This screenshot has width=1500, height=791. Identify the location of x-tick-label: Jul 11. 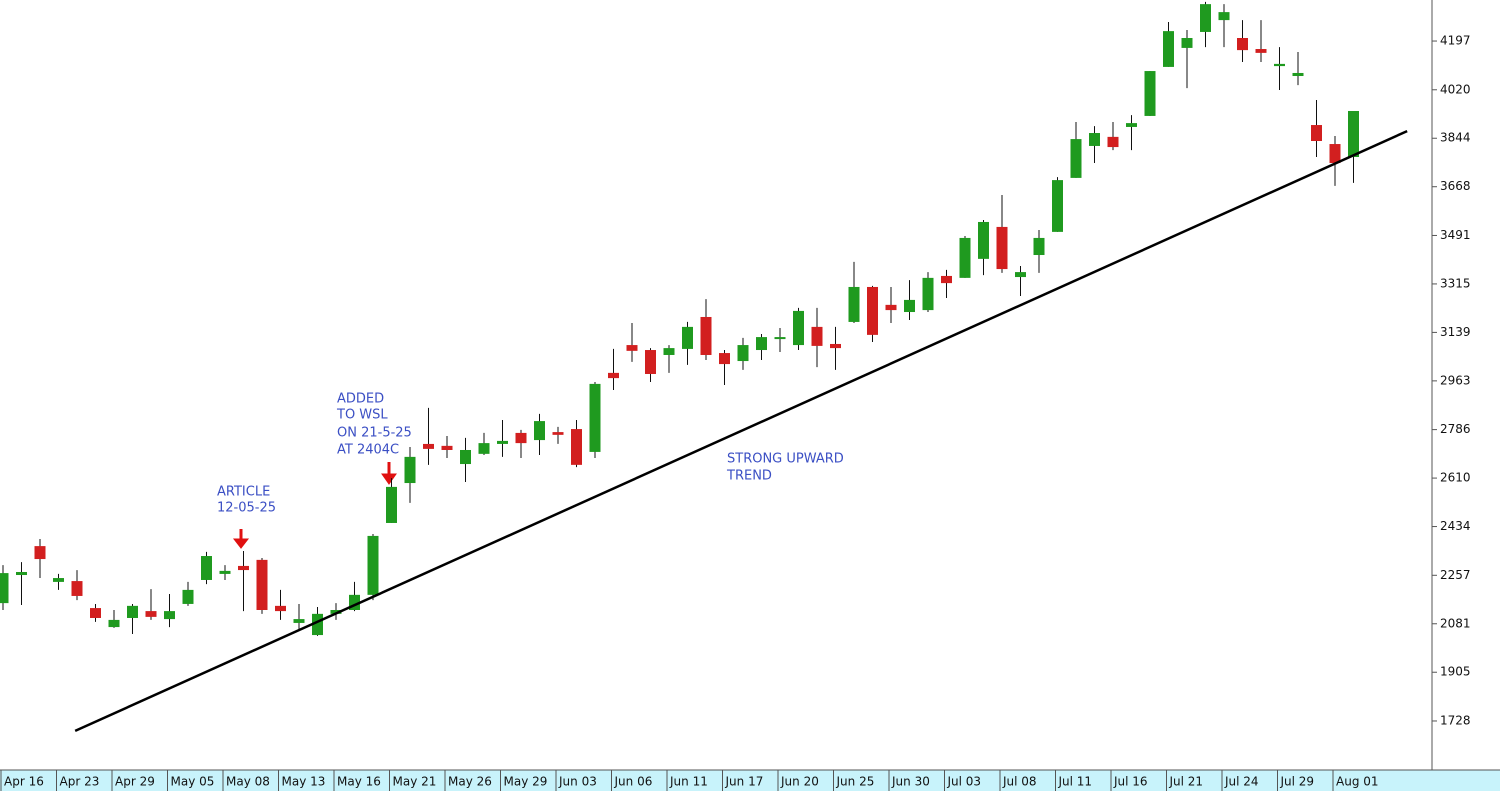
(1075, 782).